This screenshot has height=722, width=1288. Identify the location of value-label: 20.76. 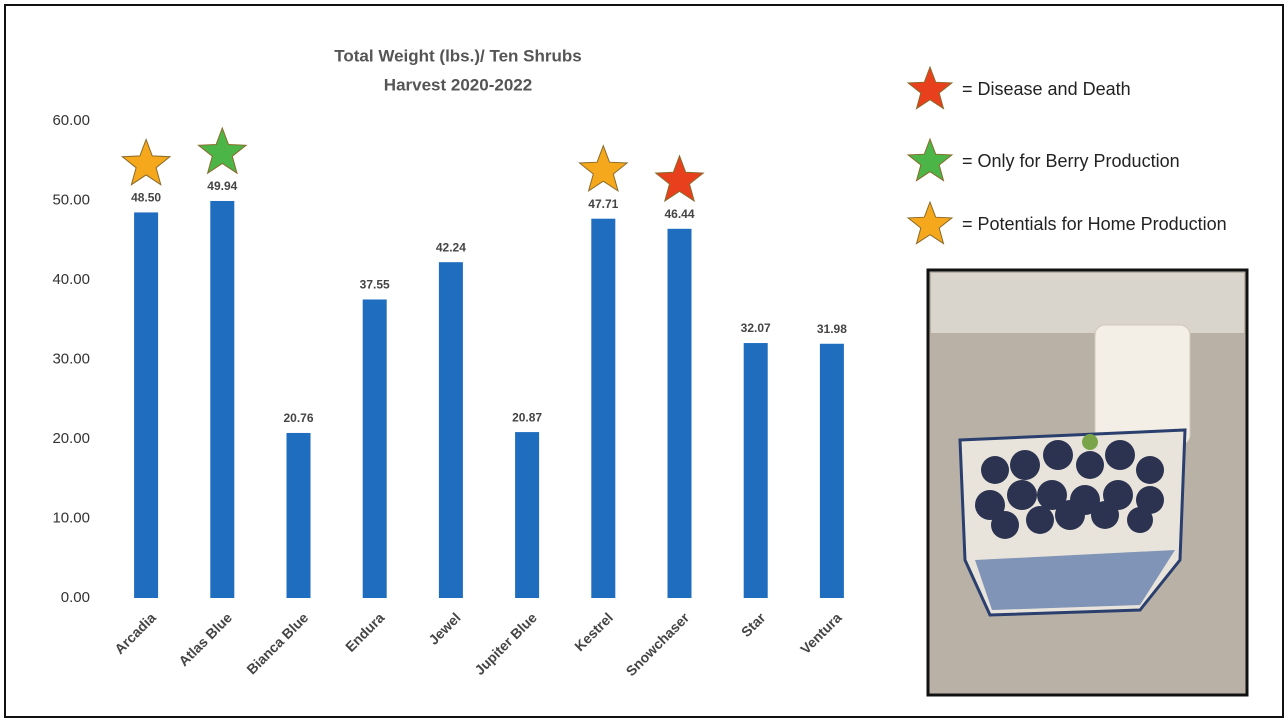
(298, 418).